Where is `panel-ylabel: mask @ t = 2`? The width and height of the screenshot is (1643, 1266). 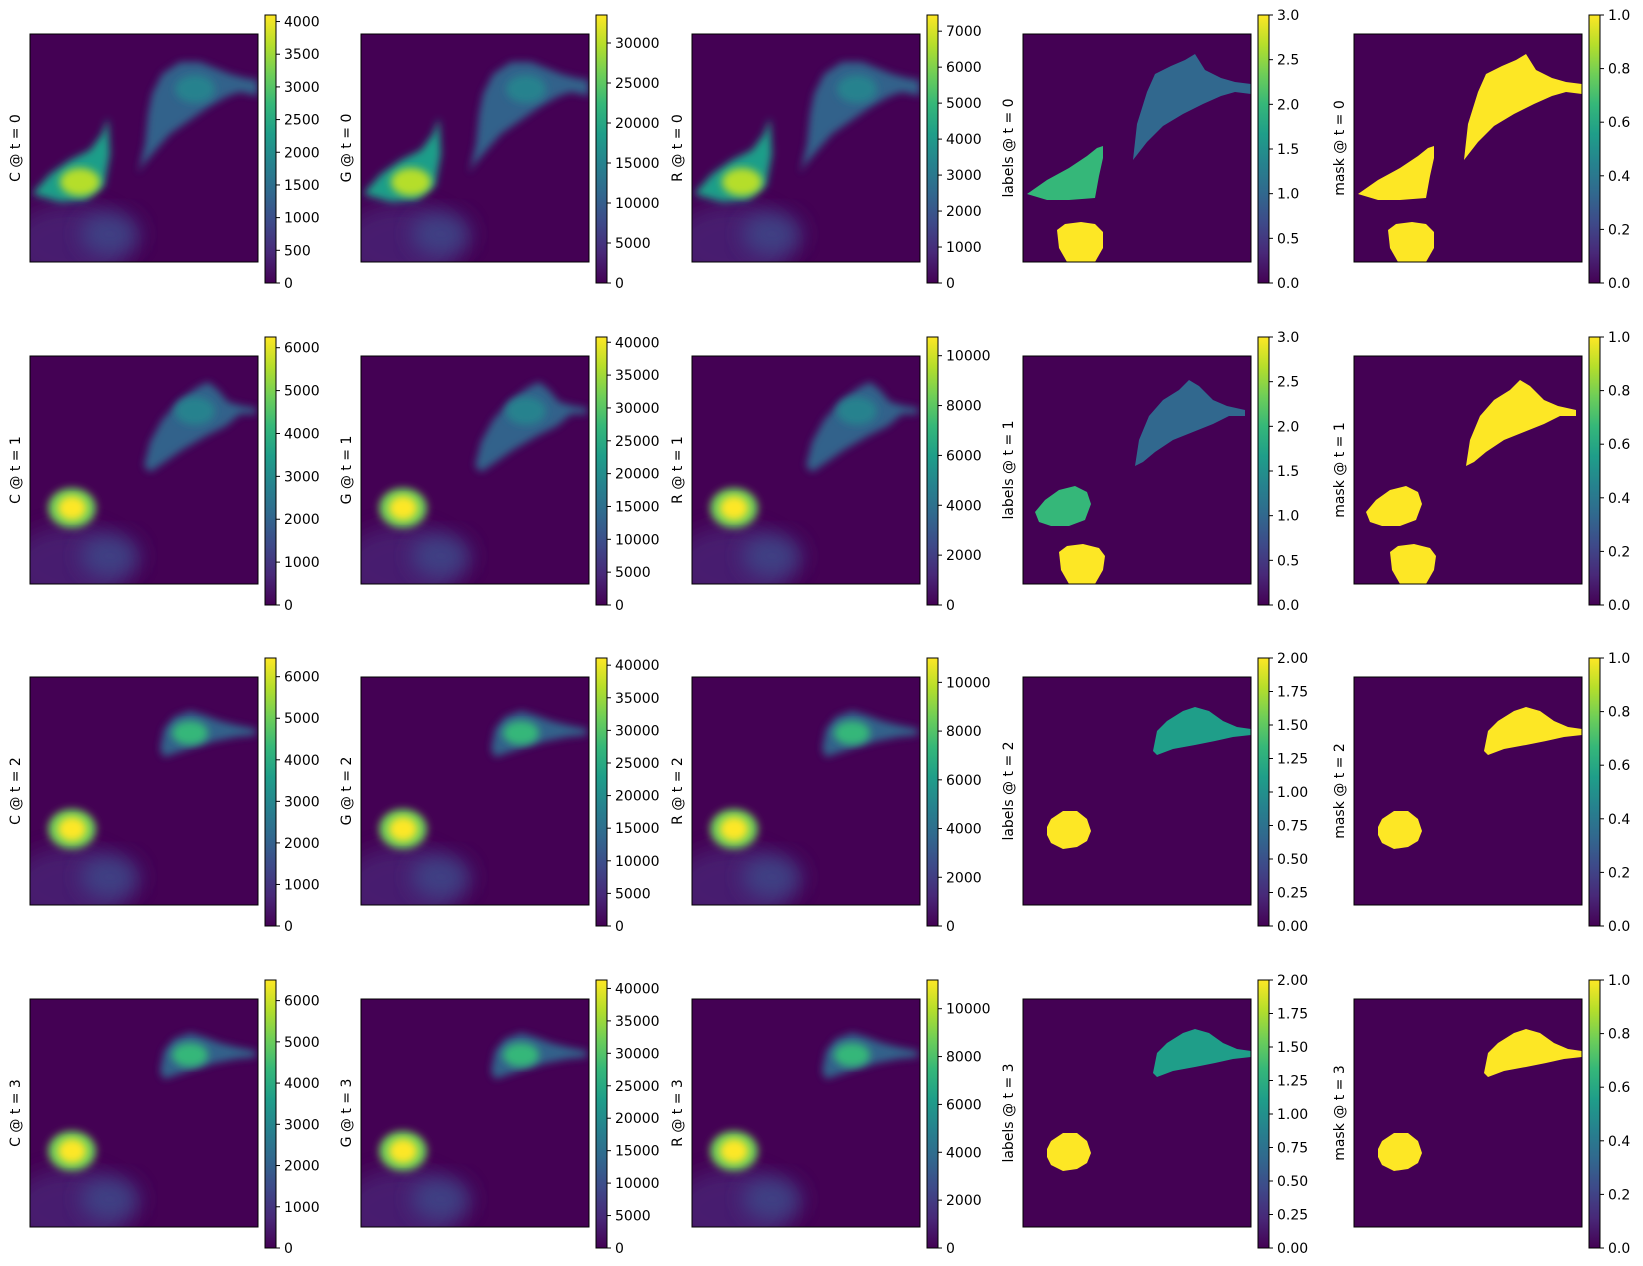 panel-ylabel: mask @ t = 2 is located at coordinates (1340, 791).